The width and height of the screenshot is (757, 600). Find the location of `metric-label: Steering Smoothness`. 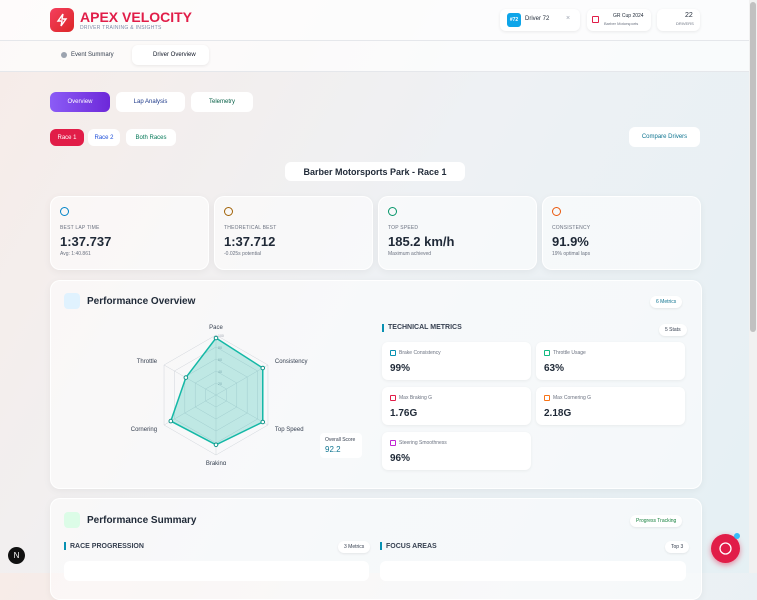

metric-label: Steering Smoothness is located at coordinates (423, 443).